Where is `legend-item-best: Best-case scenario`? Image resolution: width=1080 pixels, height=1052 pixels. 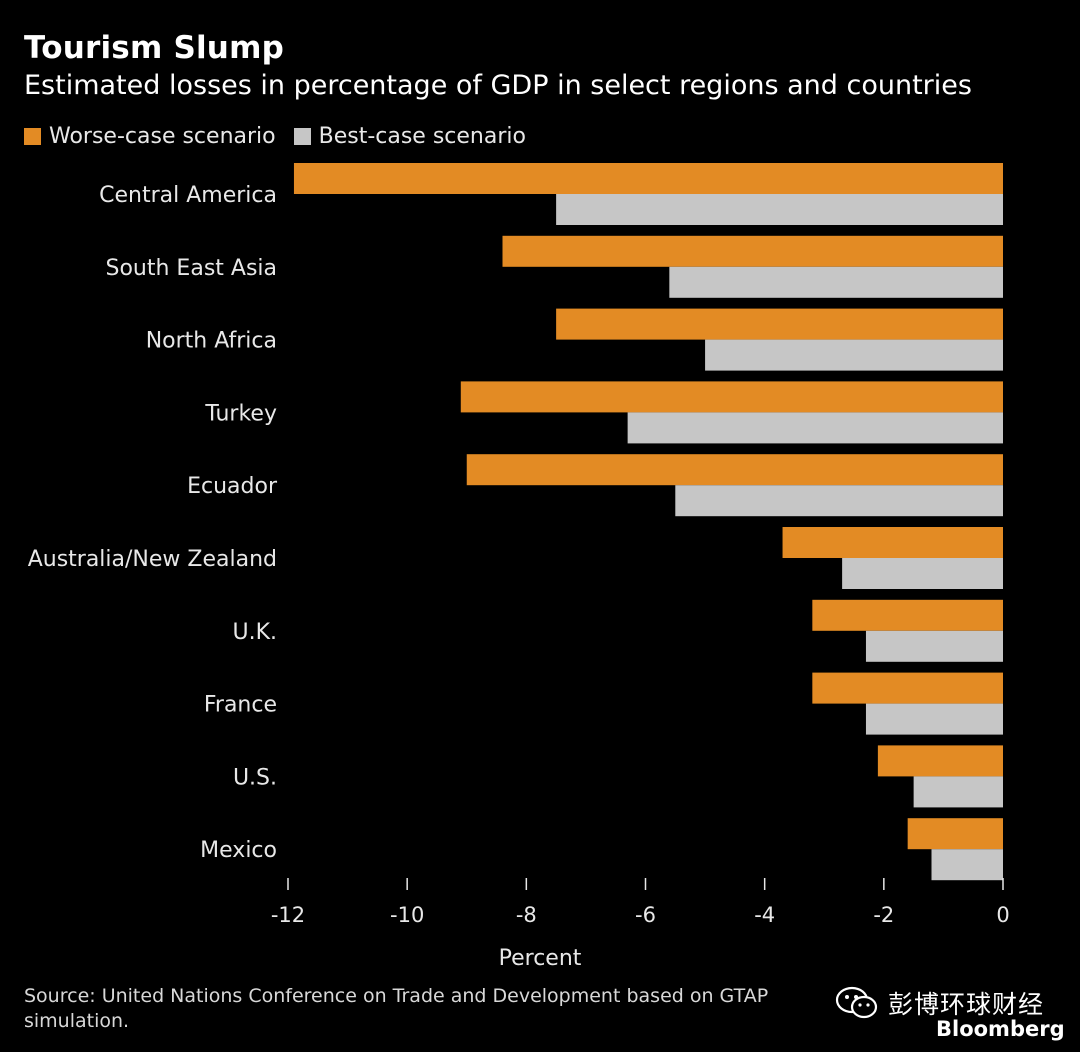 legend-item-best: Best-case scenario is located at coordinates (409, 136).